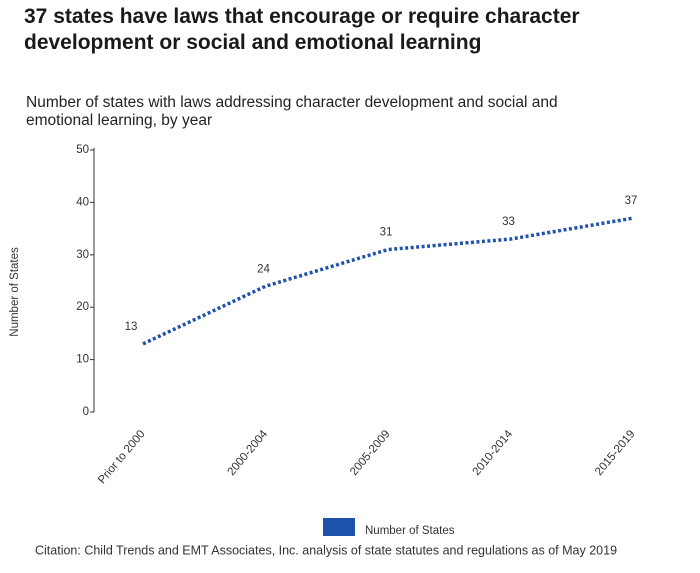  I want to click on x-tick-label: 2015-2019, so click(615, 453).